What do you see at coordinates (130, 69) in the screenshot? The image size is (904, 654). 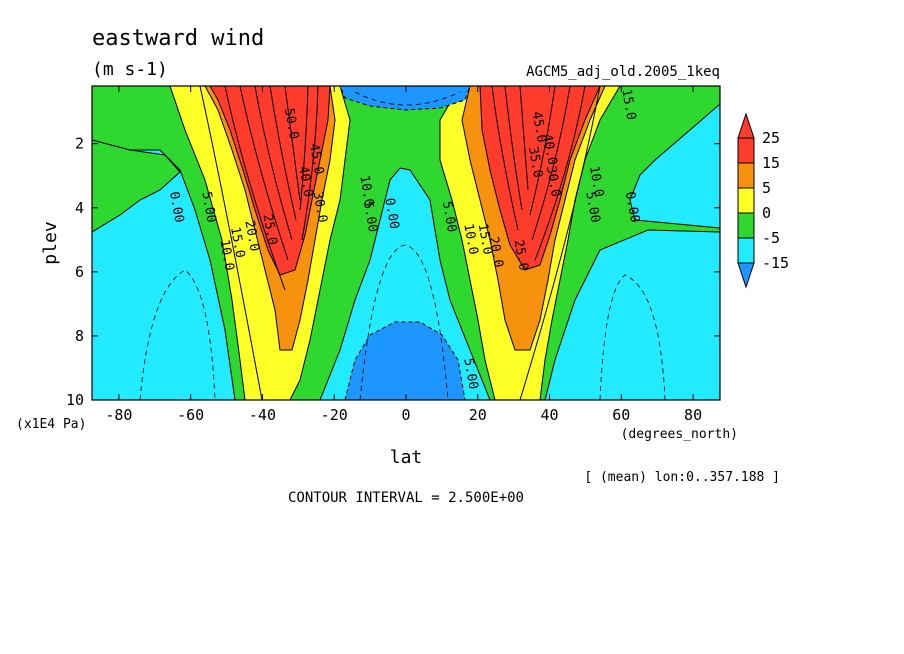 I see `chart-units: (m s-1)` at bounding box center [130, 69].